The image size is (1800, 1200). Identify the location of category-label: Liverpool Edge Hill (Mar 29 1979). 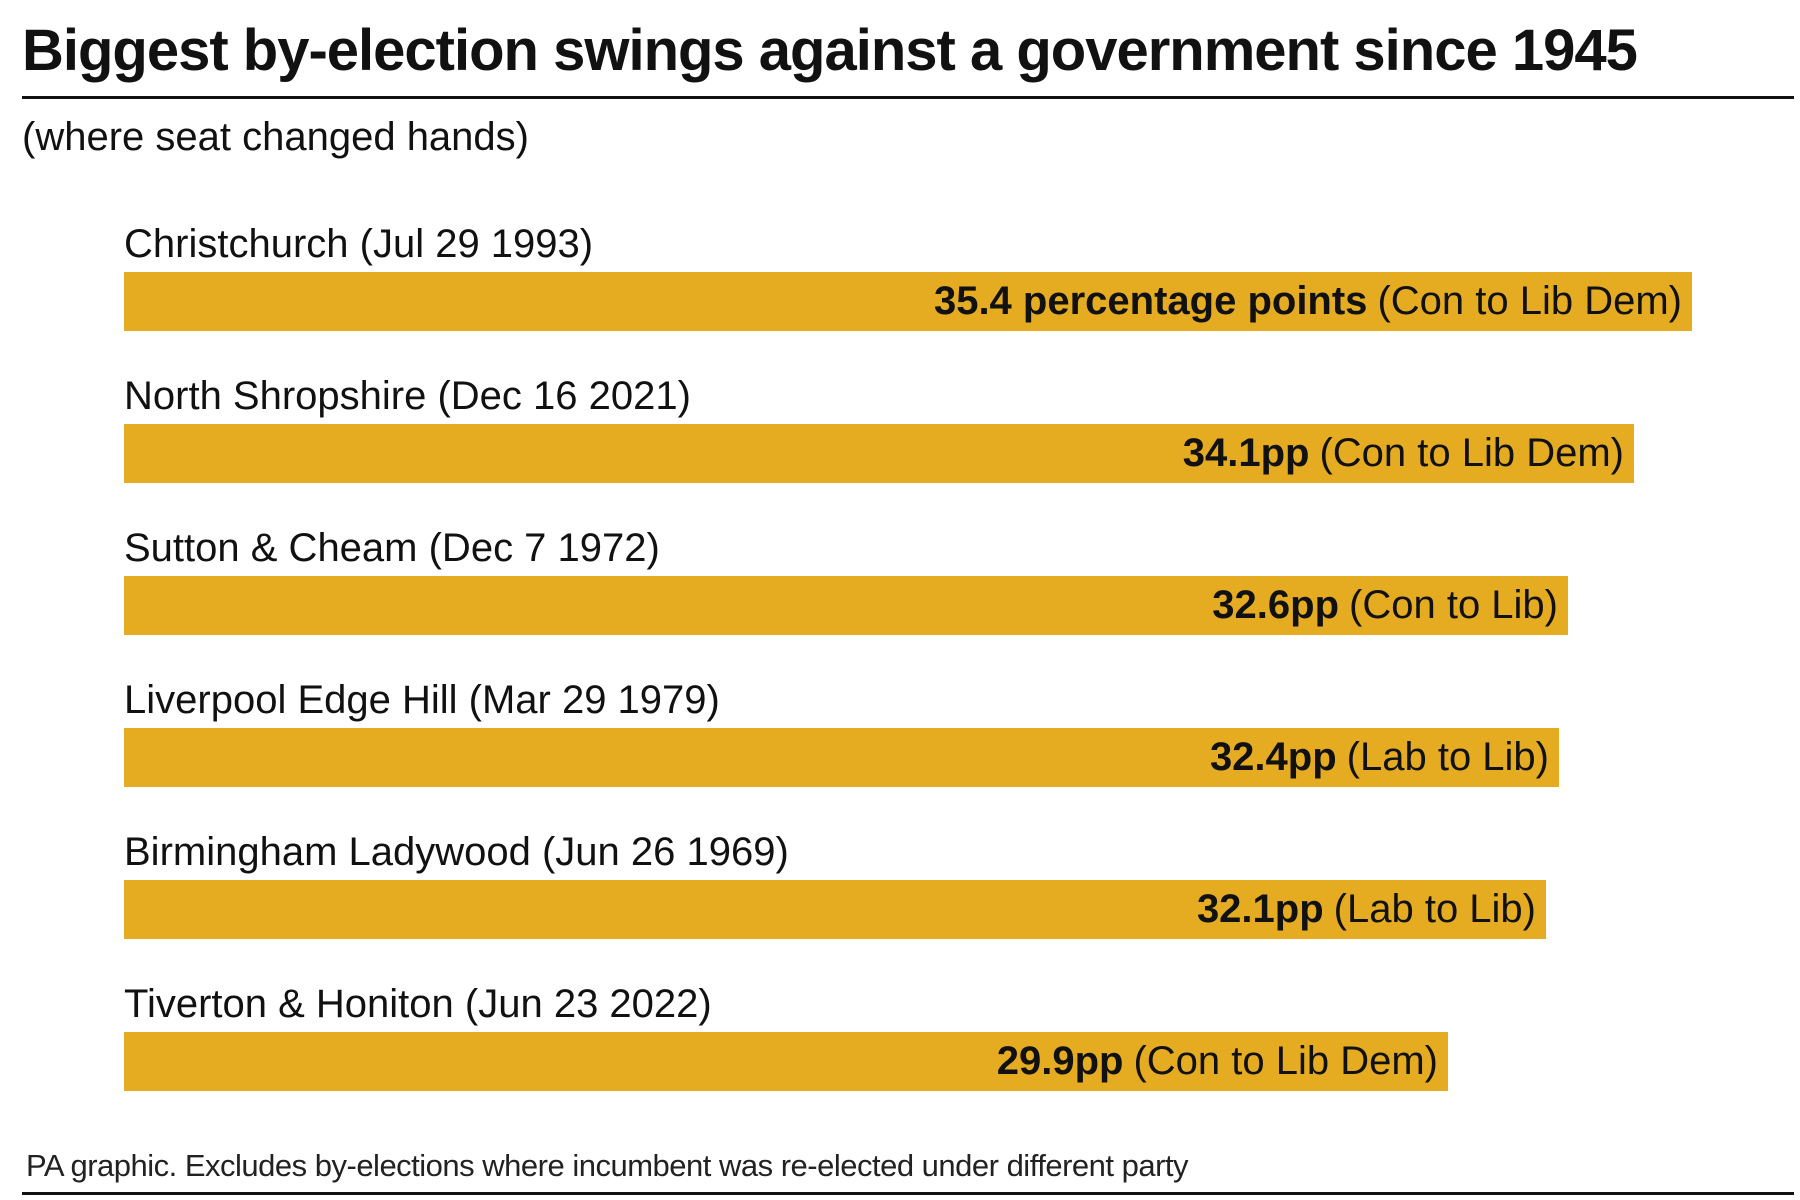
(422, 700).